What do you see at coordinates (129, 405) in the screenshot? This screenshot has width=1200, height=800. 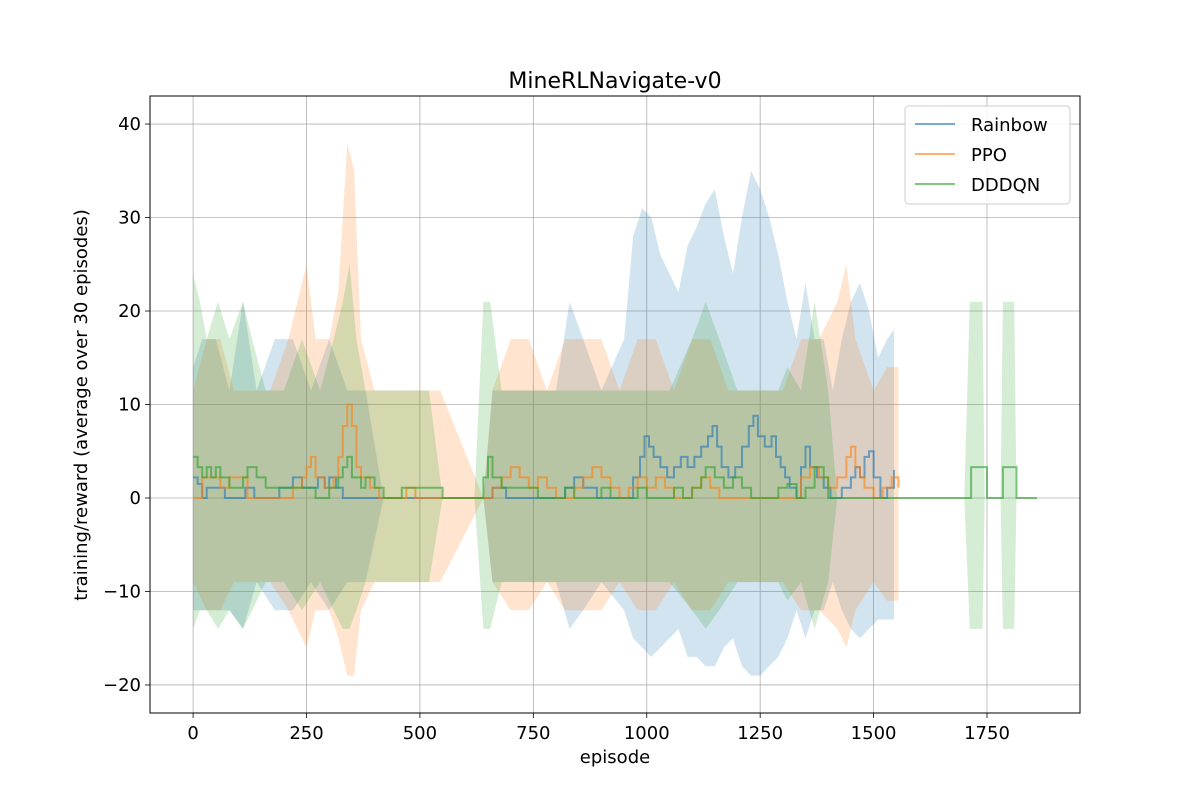 I see `y-tick-label: 10` at bounding box center [129, 405].